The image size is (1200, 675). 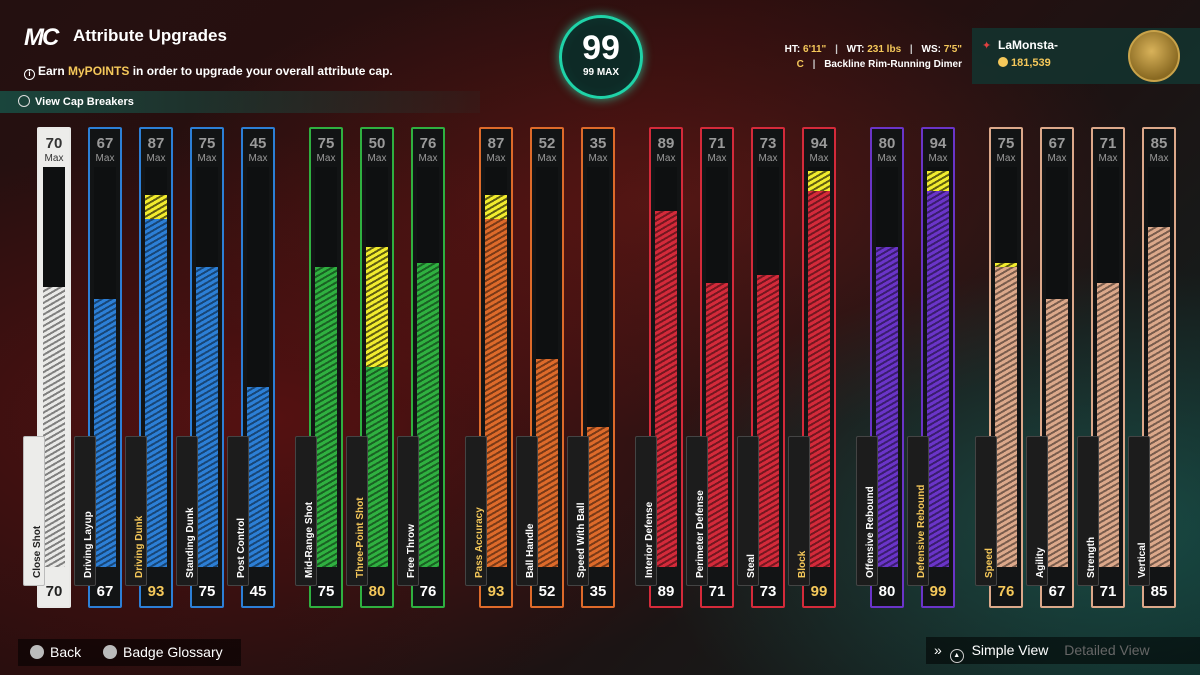 I want to click on attribute-bar-speed-with-ball: 35 Max 35 Speed With Ball, so click(x=591, y=367).